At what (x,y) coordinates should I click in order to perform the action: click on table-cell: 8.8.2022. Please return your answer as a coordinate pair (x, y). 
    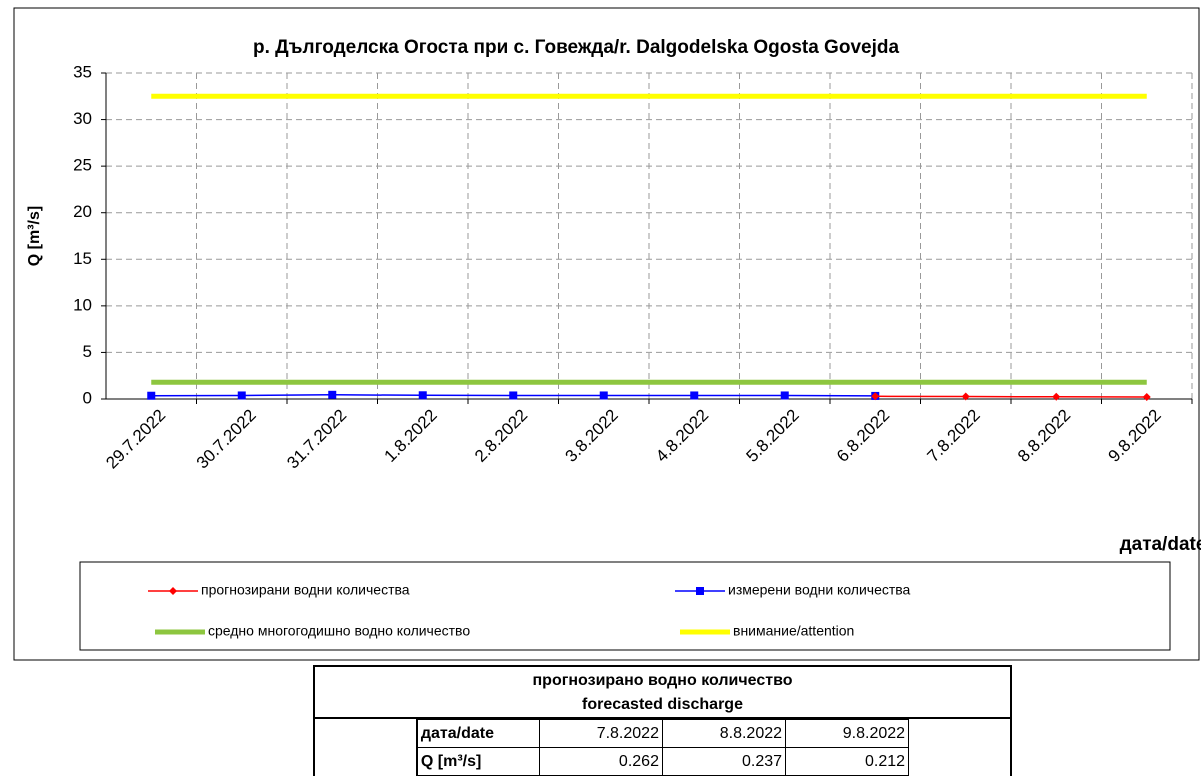
    Looking at the image, I should click on (724, 733).